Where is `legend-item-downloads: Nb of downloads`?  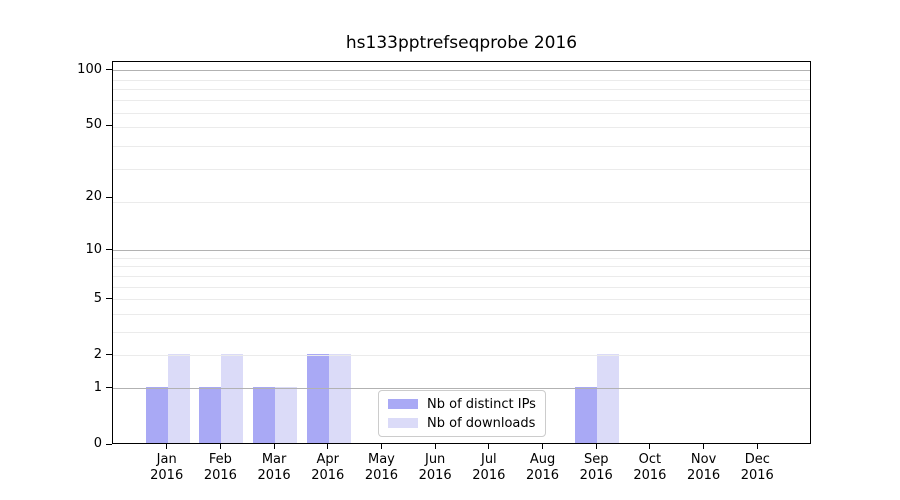
legend-item-downloads: Nb of downloads is located at coordinates (462, 423).